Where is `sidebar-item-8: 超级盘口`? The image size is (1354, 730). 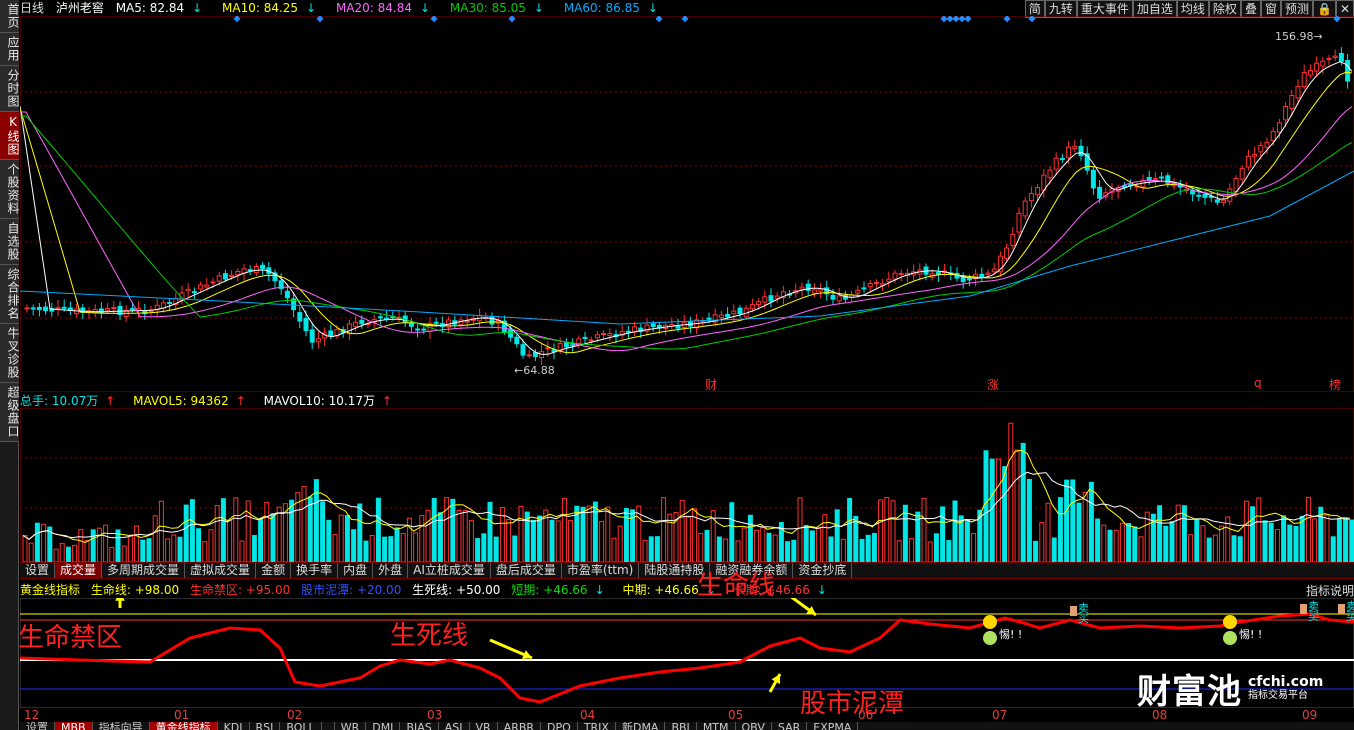
sidebar-item-8: 超级盘口 is located at coordinates (10, 412).